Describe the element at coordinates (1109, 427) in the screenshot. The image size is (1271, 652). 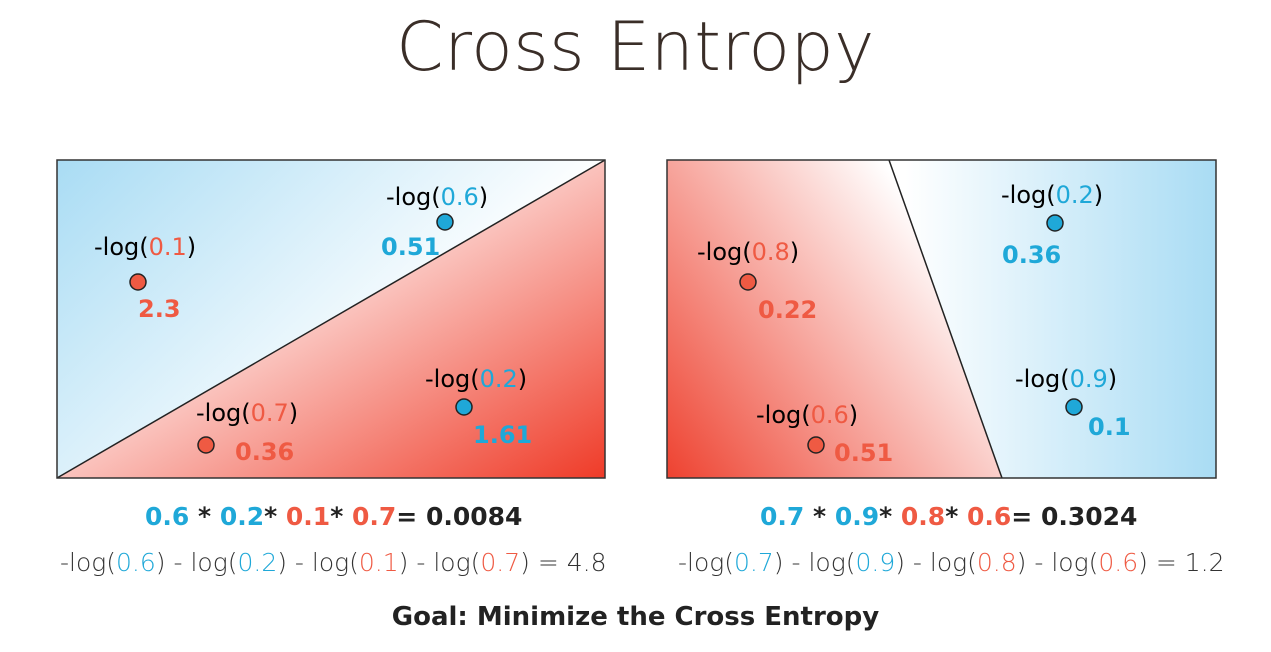
I see `point-value: 0.1` at that location.